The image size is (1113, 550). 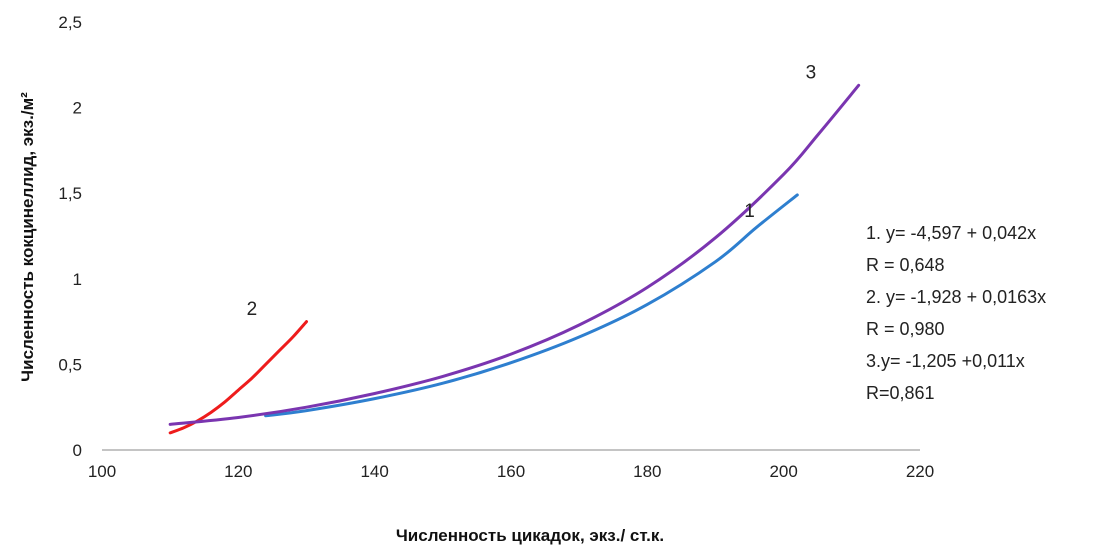 I want to click on equation-line: 1. y= -4,597 + 0,042x, so click(x=951, y=233).